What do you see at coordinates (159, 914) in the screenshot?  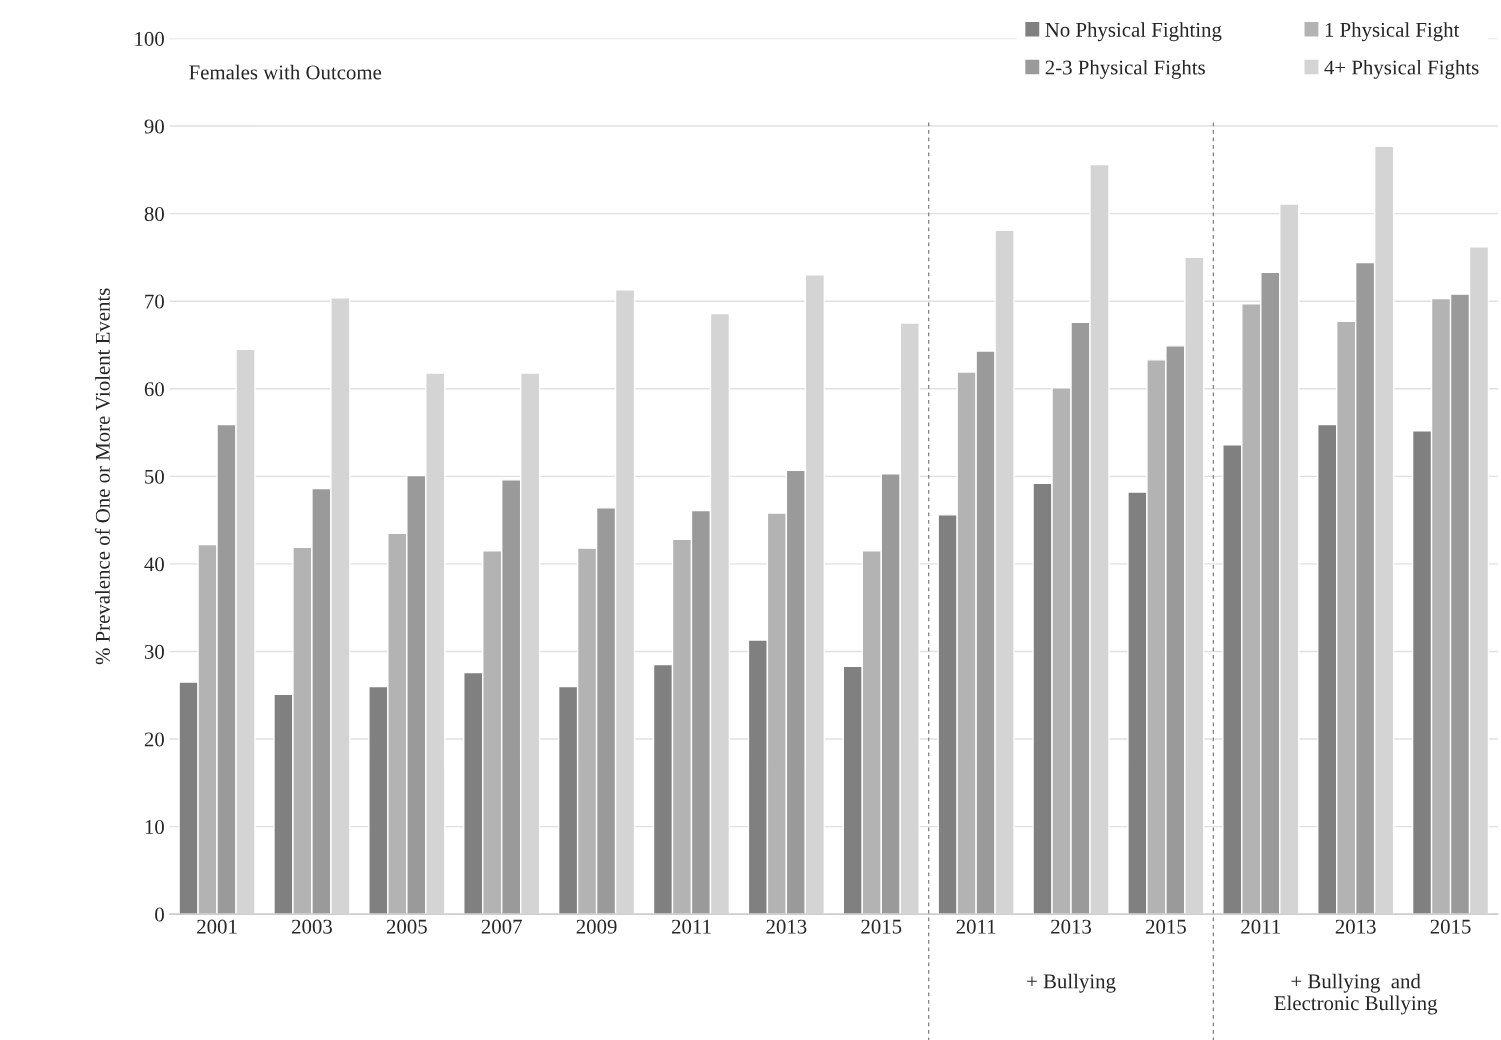 I see `y-tick-label: 0` at bounding box center [159, 914].